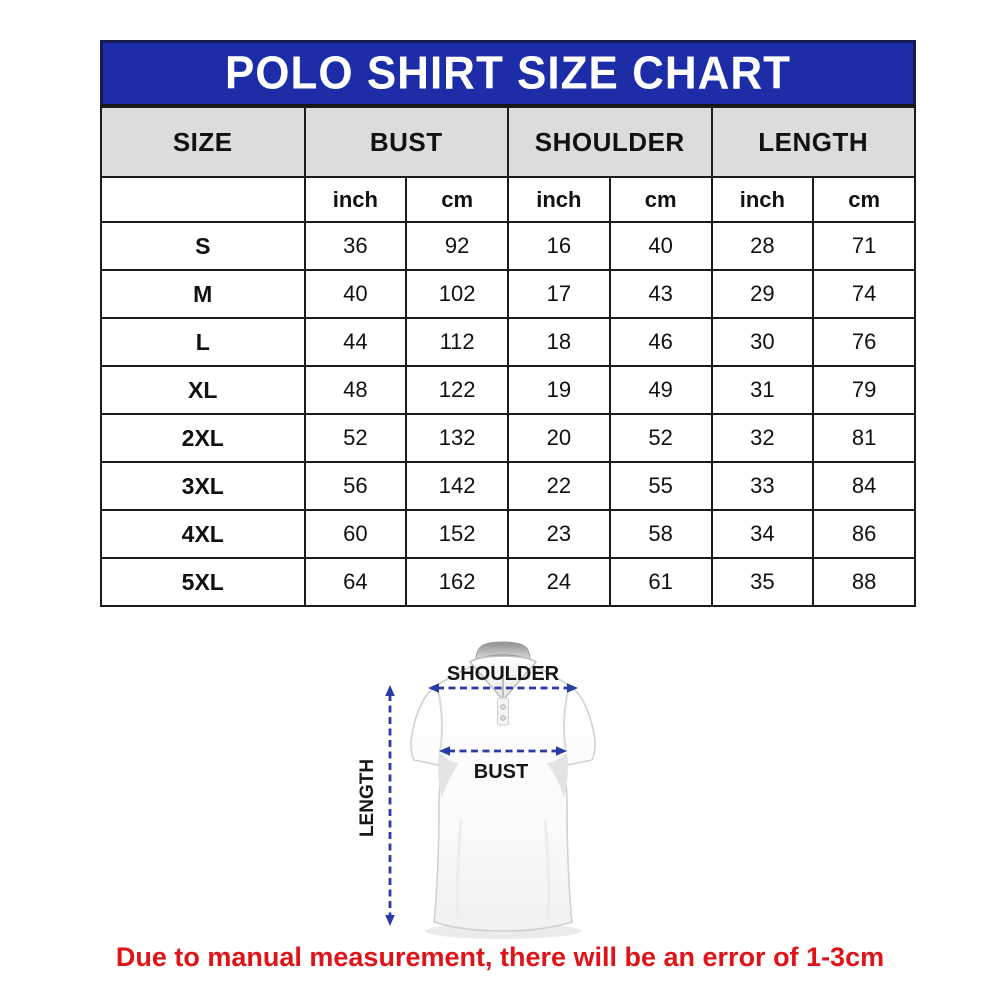 This screenshot has height=1000, width=1000. I want to click on size-row: 2XL 52 132 20 52 32 81, so click(508, 438).